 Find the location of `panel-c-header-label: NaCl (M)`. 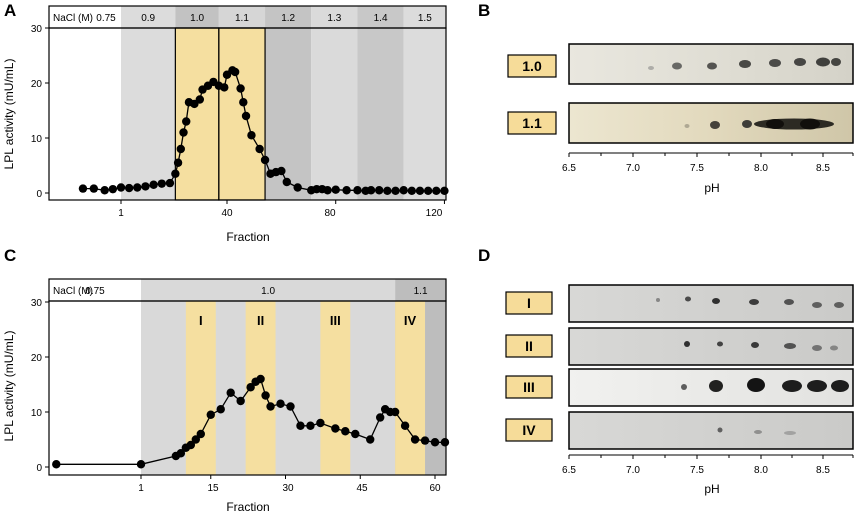

panel-c-header-label: NaCl (M) is located at coordinates (73, 291).